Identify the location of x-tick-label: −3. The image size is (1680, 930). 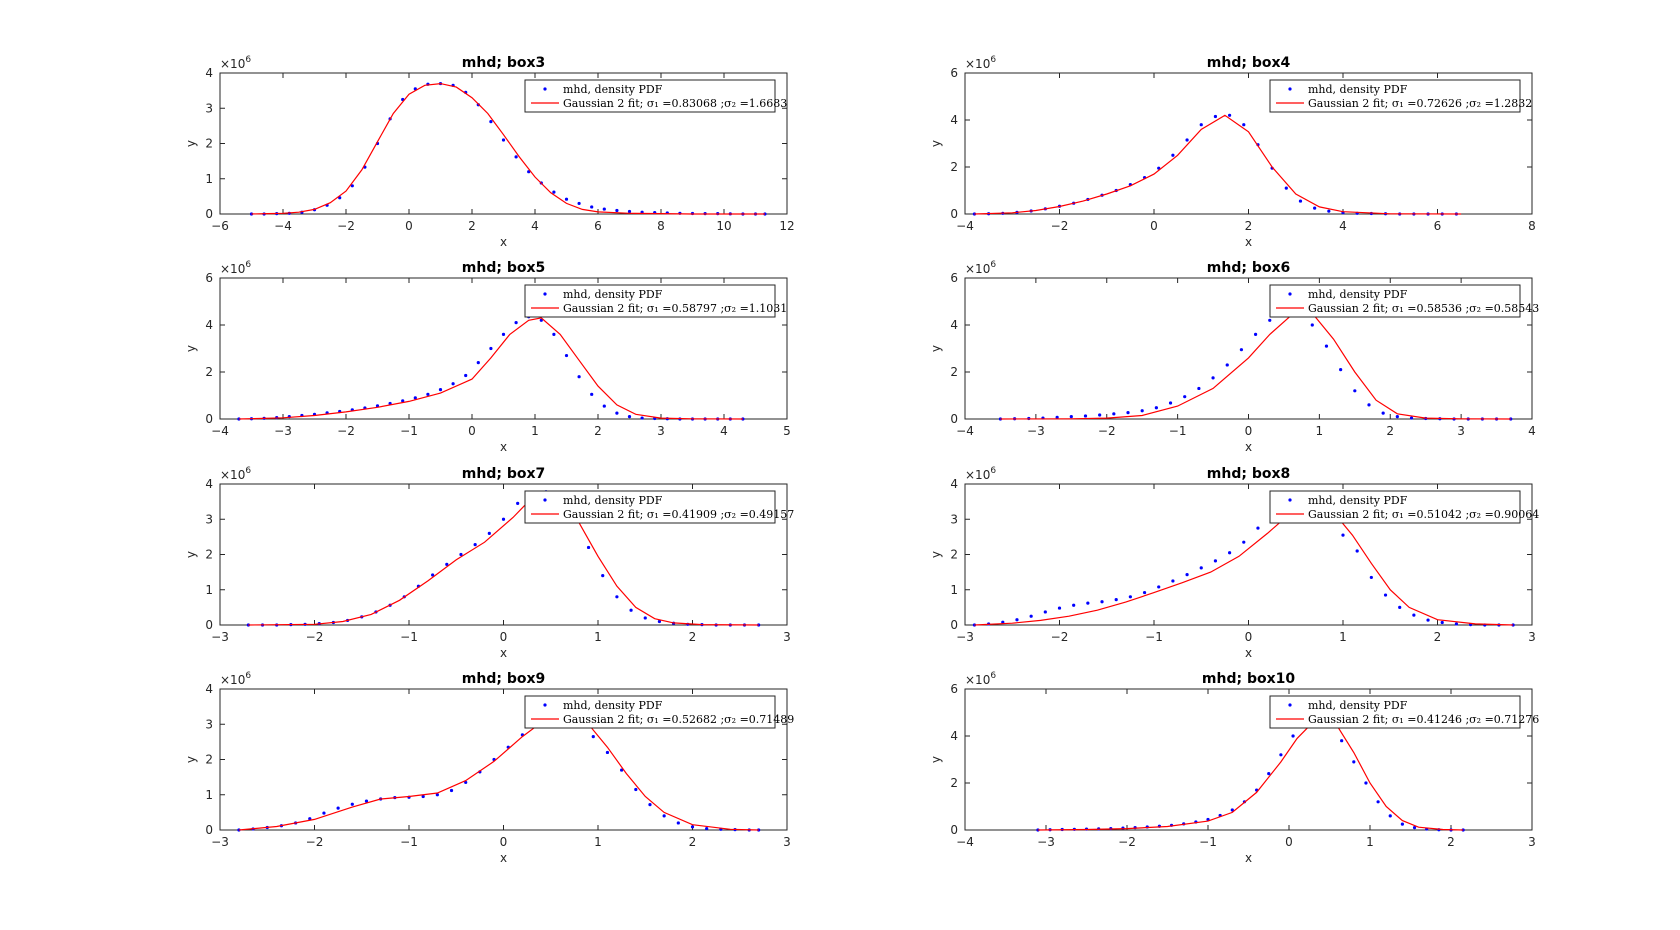
(1036, 431).